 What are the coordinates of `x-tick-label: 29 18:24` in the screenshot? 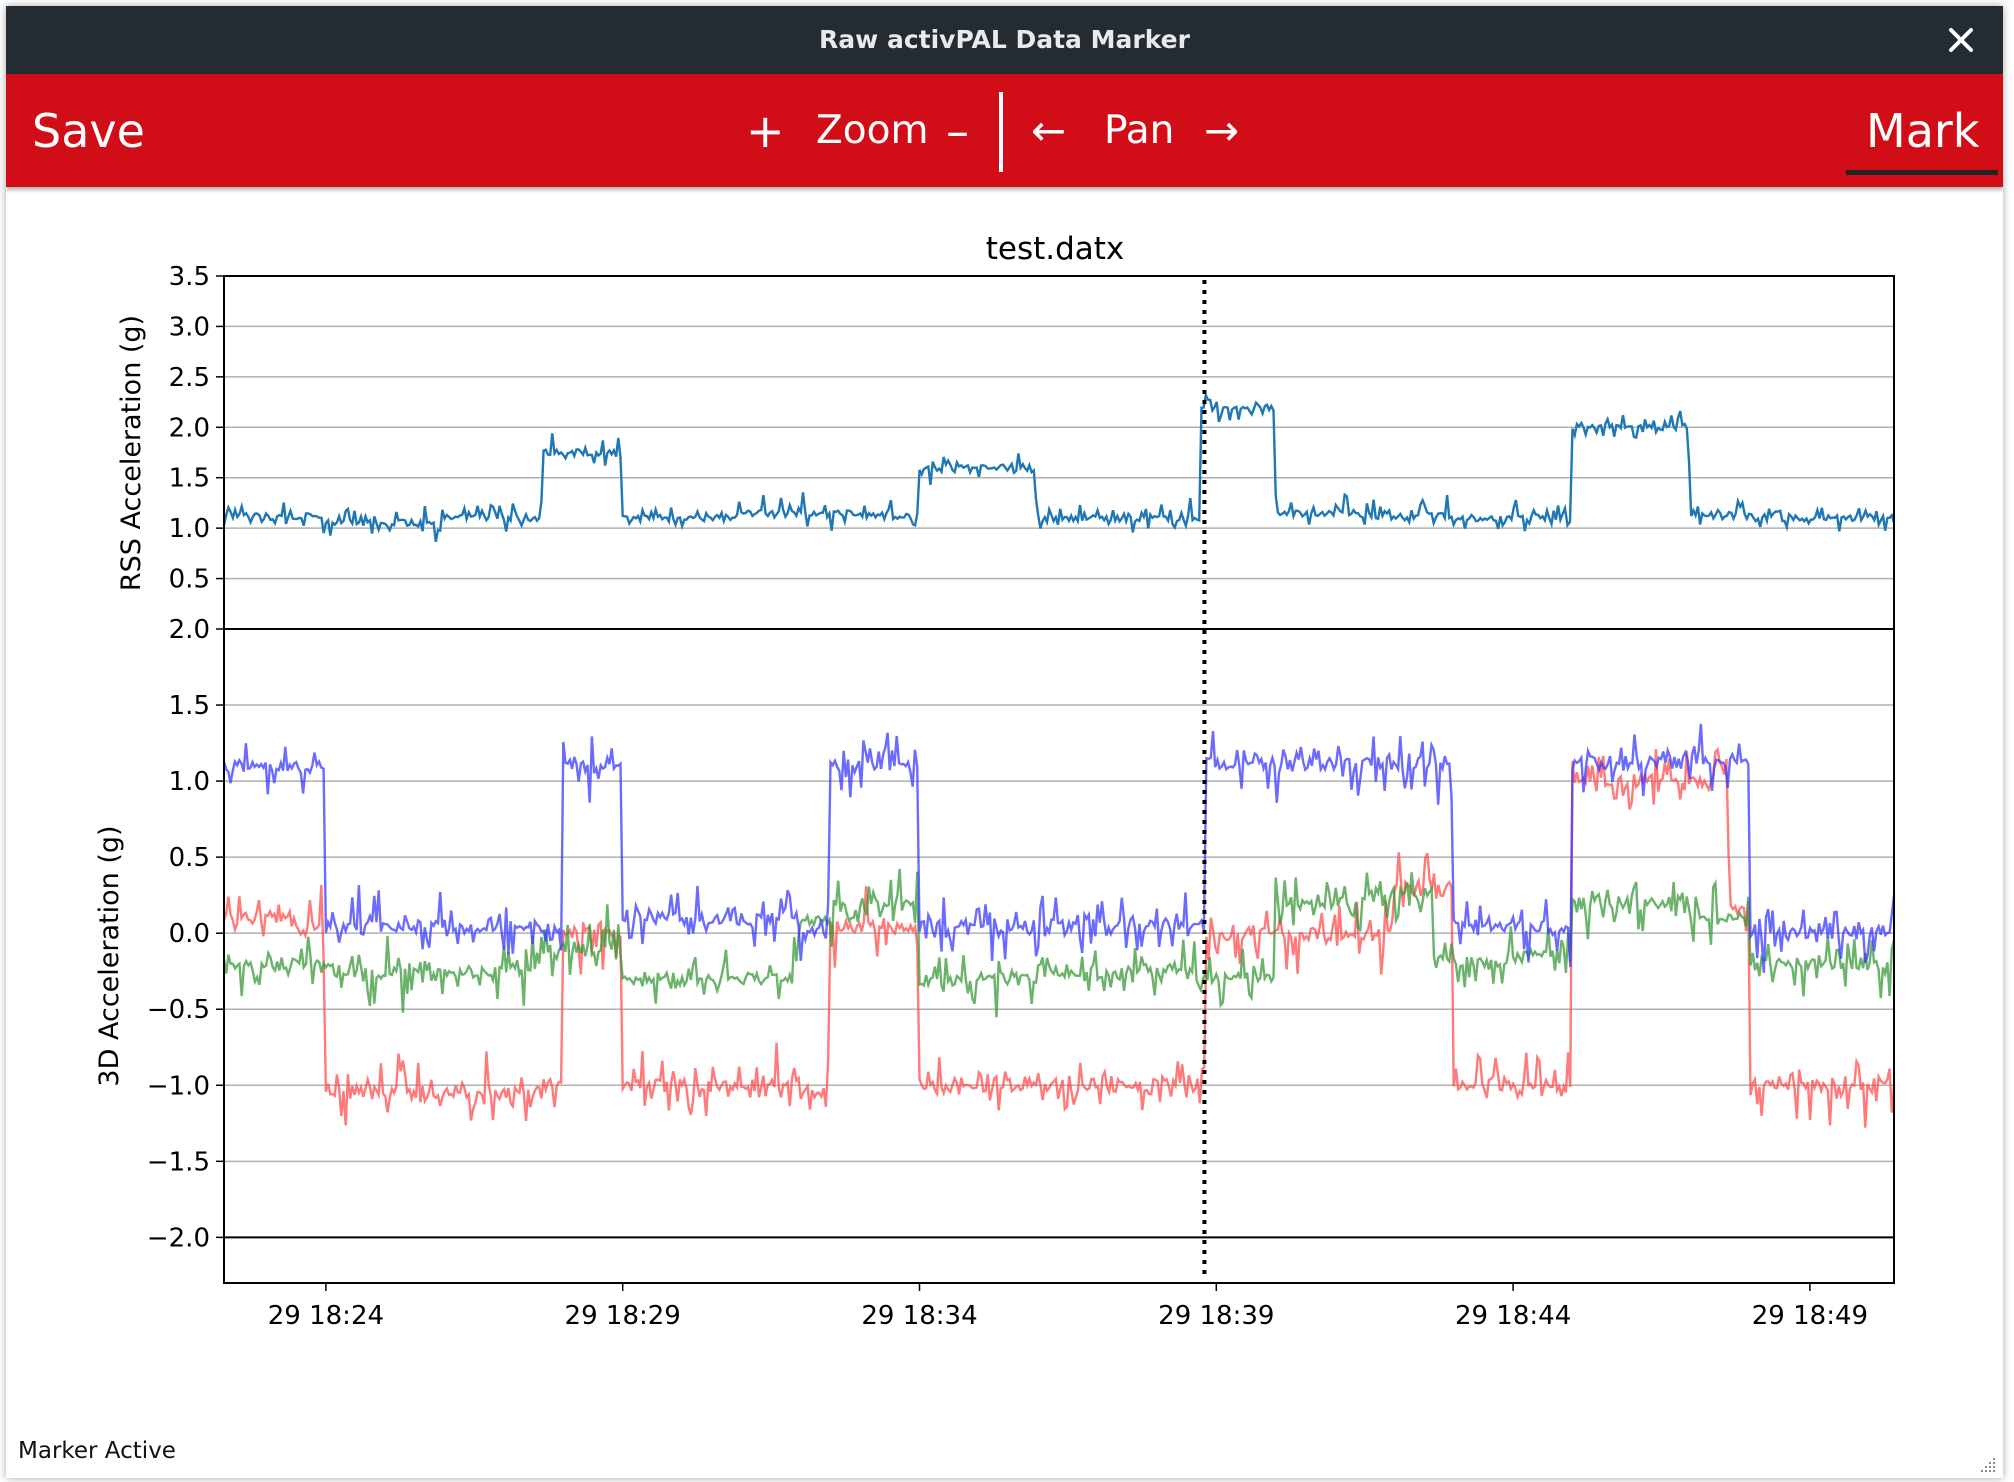 It's located at (326, 1316).